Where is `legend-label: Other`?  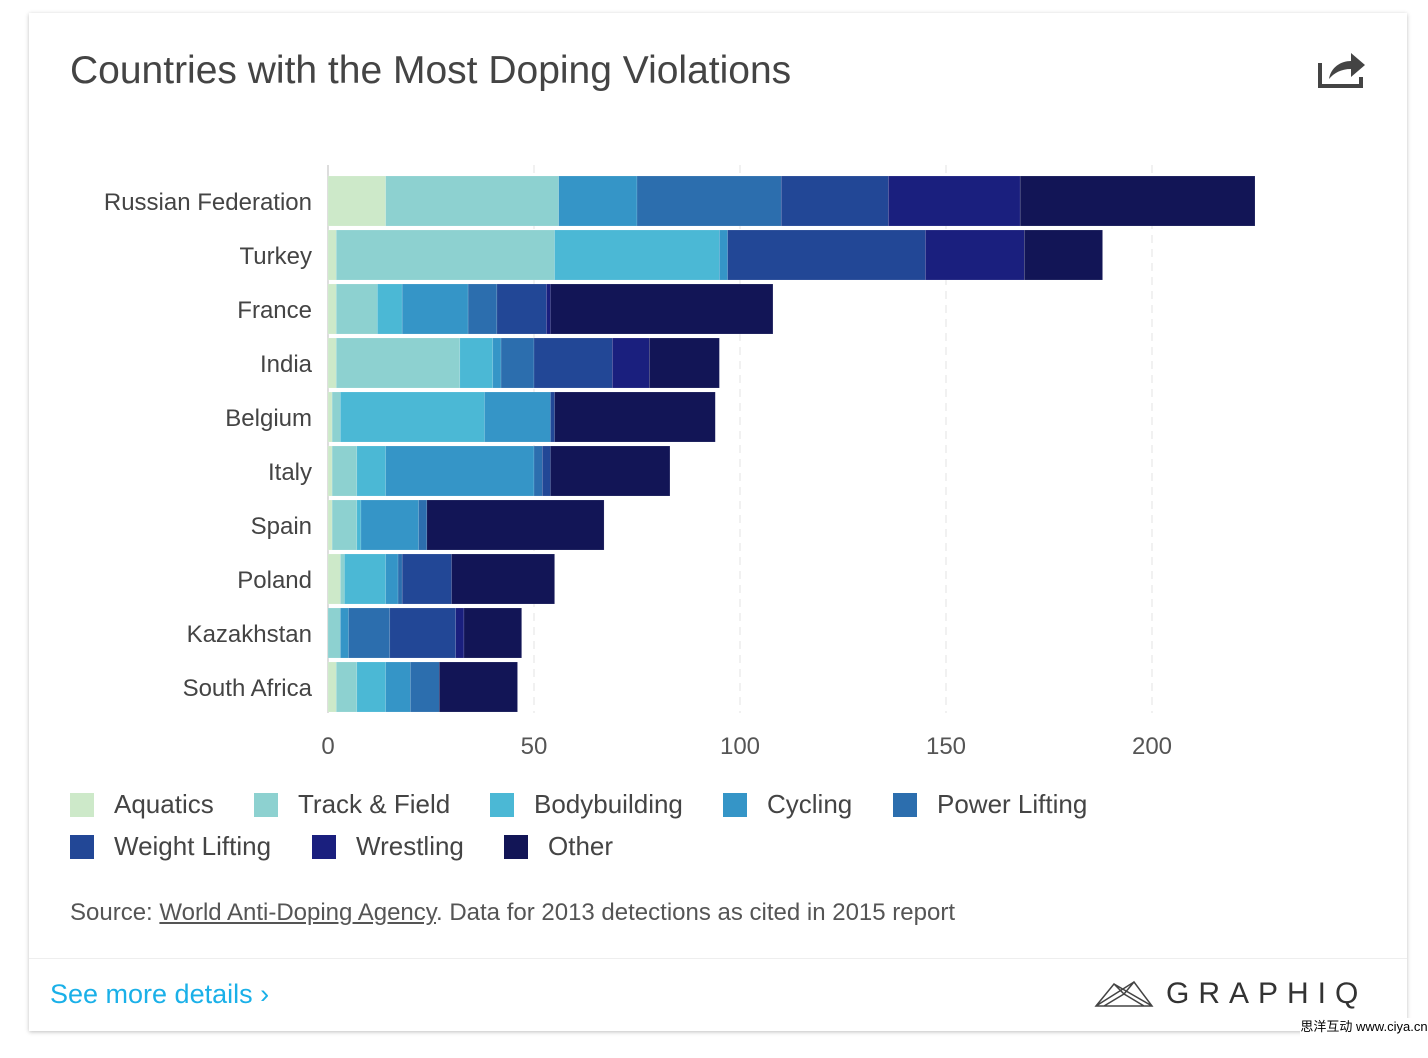
legend-label: Other is located at coordinates (581, 846).